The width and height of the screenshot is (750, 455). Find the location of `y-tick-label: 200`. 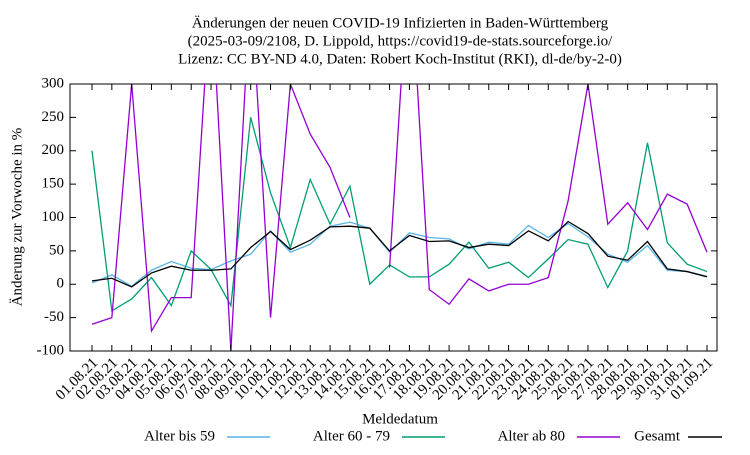

y-tick-label: 200 is located at coordinates (53, 150).